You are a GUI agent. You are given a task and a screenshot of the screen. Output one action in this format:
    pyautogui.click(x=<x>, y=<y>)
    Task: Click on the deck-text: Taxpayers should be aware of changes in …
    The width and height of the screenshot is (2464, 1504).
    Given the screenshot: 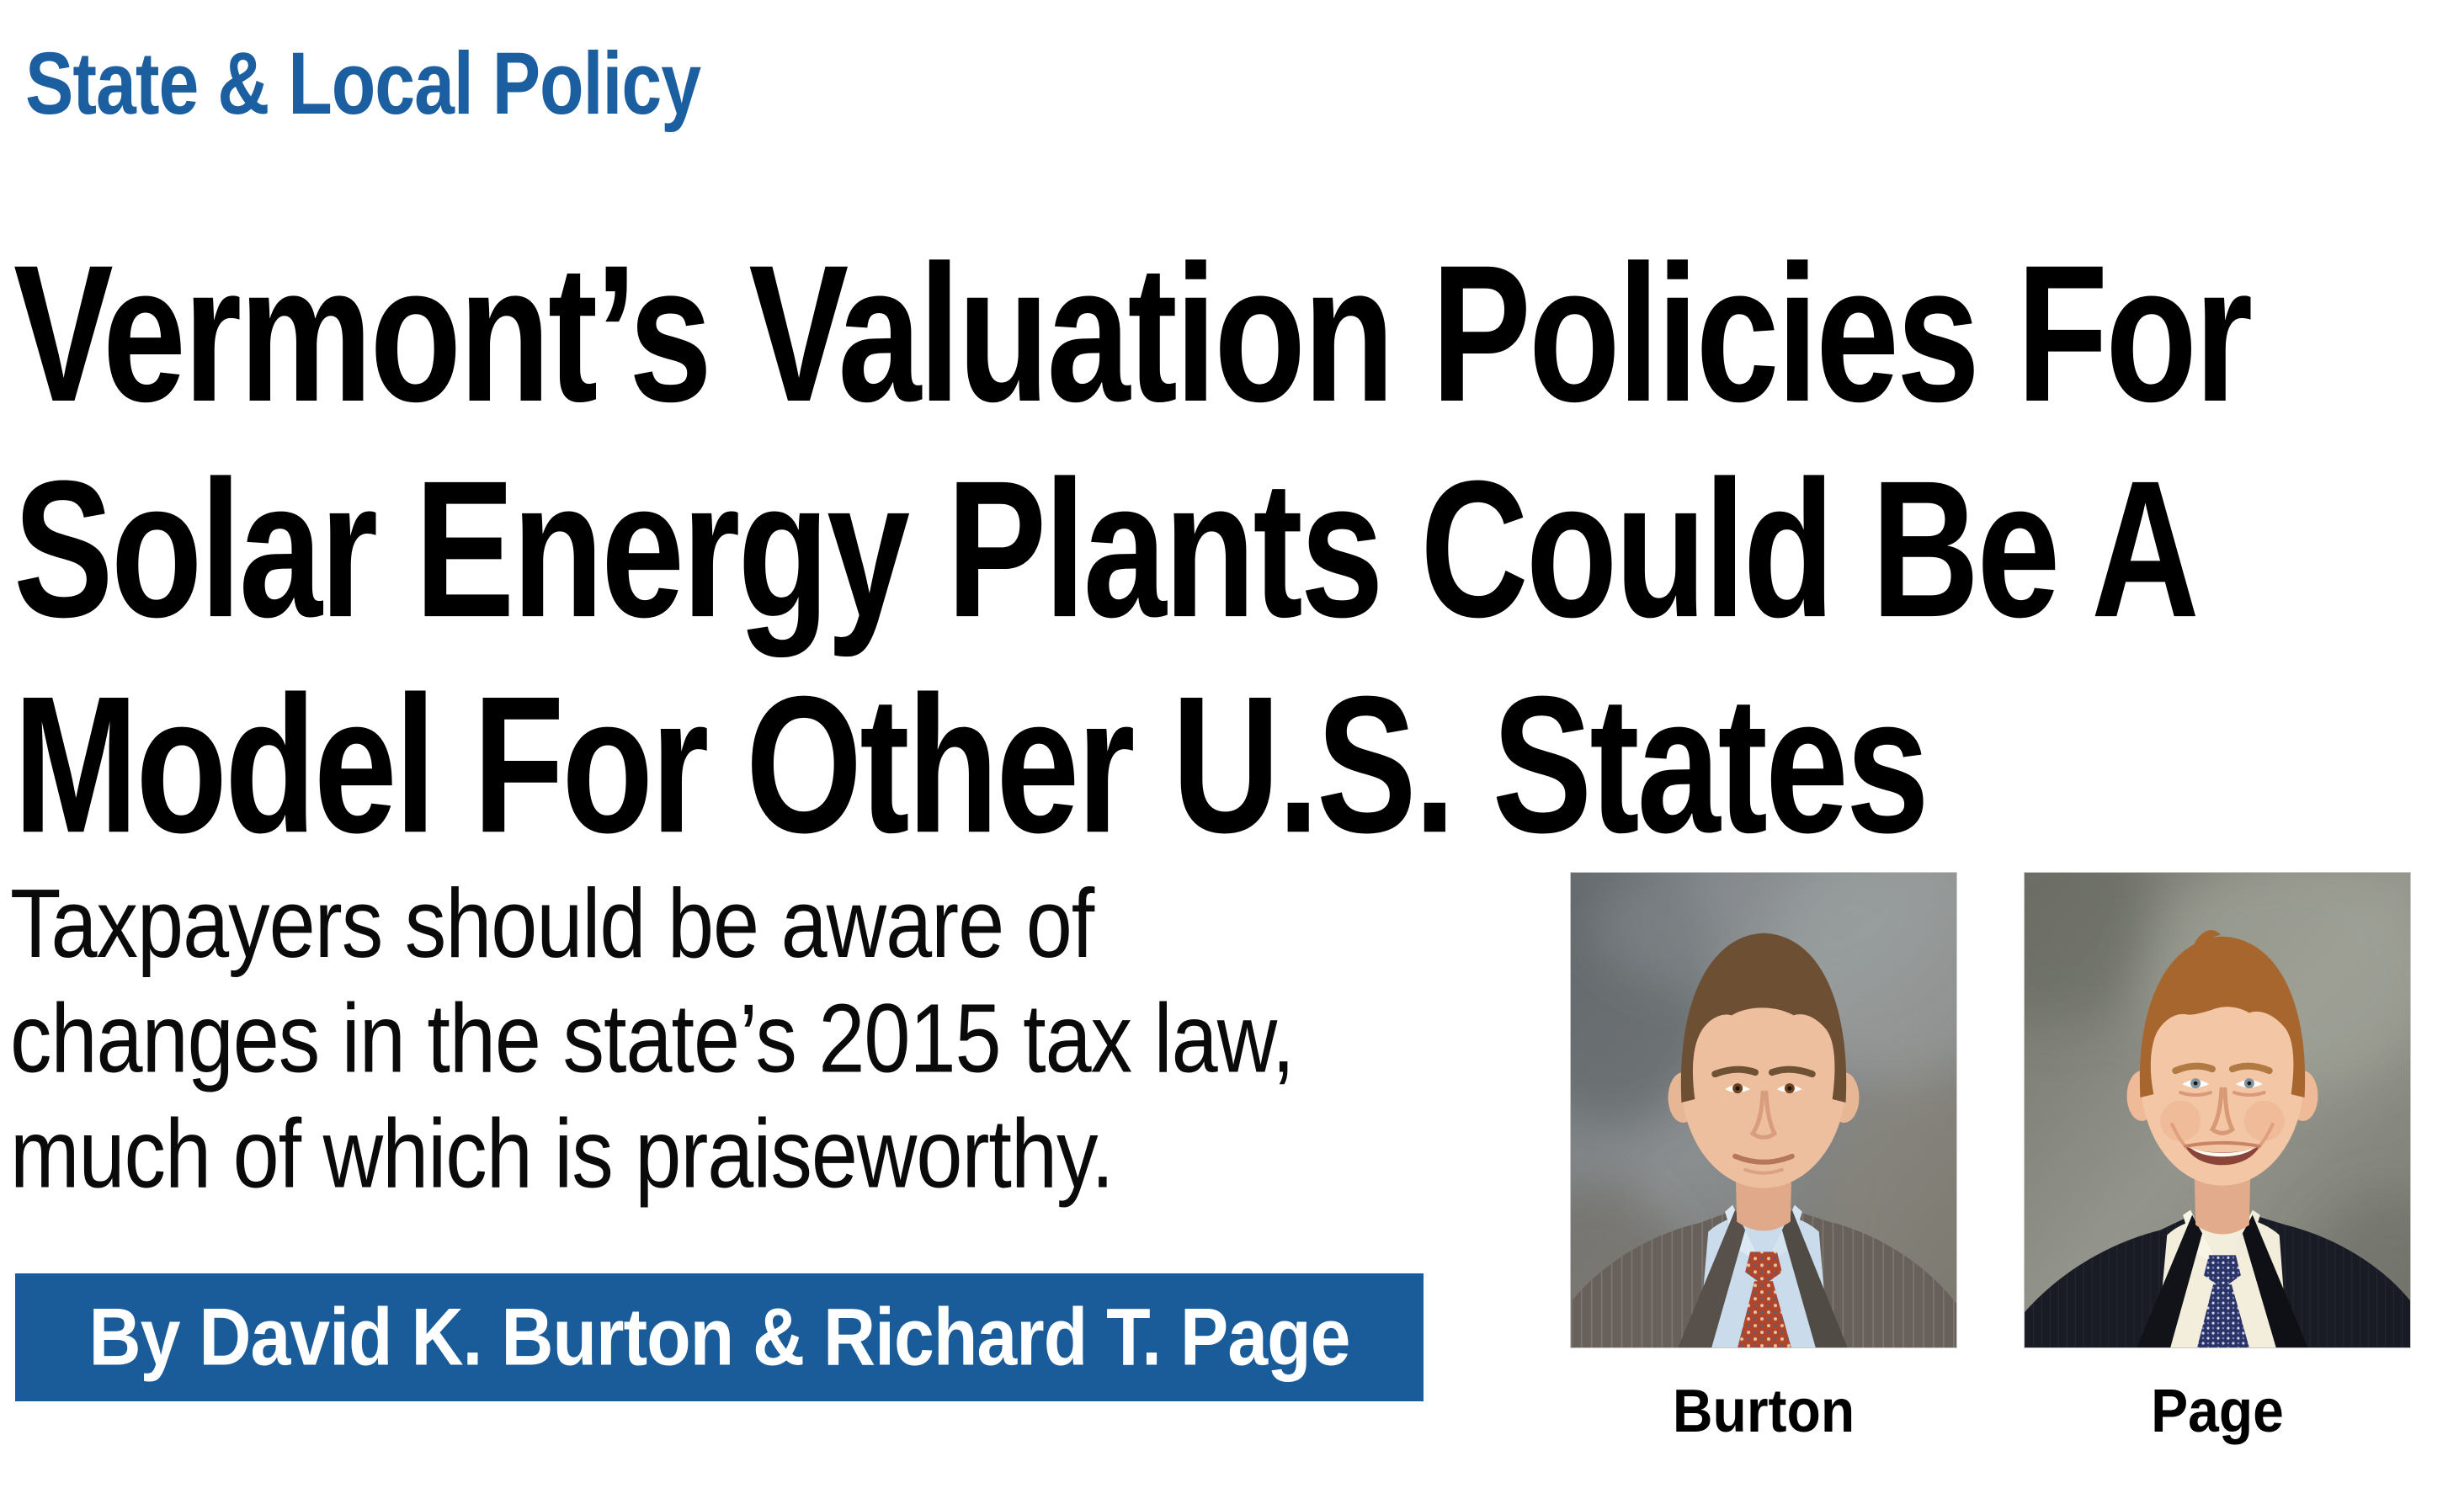 What is the action you would take?
    pyautogui.click(x=652, y=1038)
    